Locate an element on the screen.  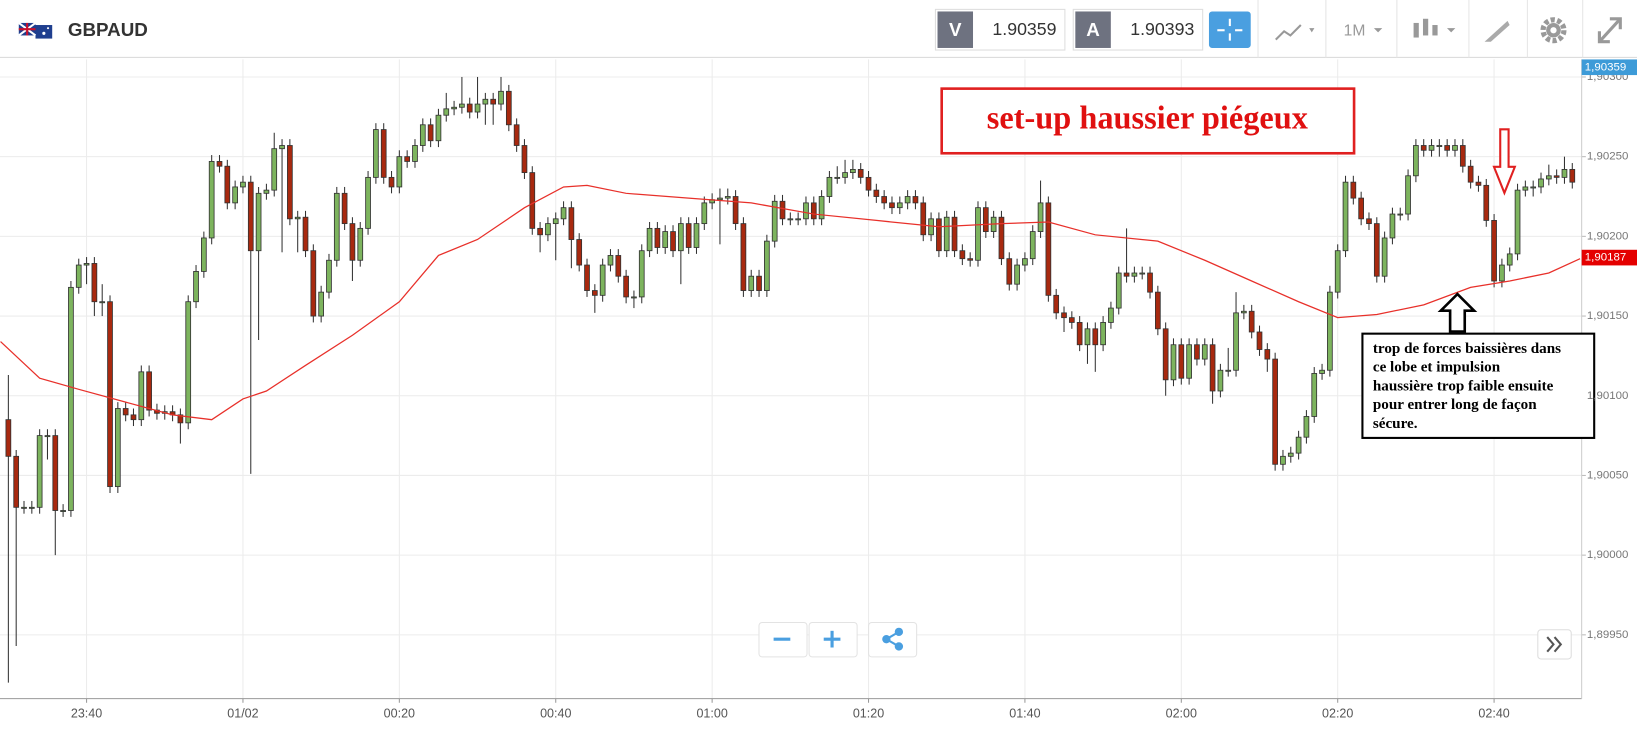
y-tick-label: 1,90150 is located at coordinates (1607, 316).